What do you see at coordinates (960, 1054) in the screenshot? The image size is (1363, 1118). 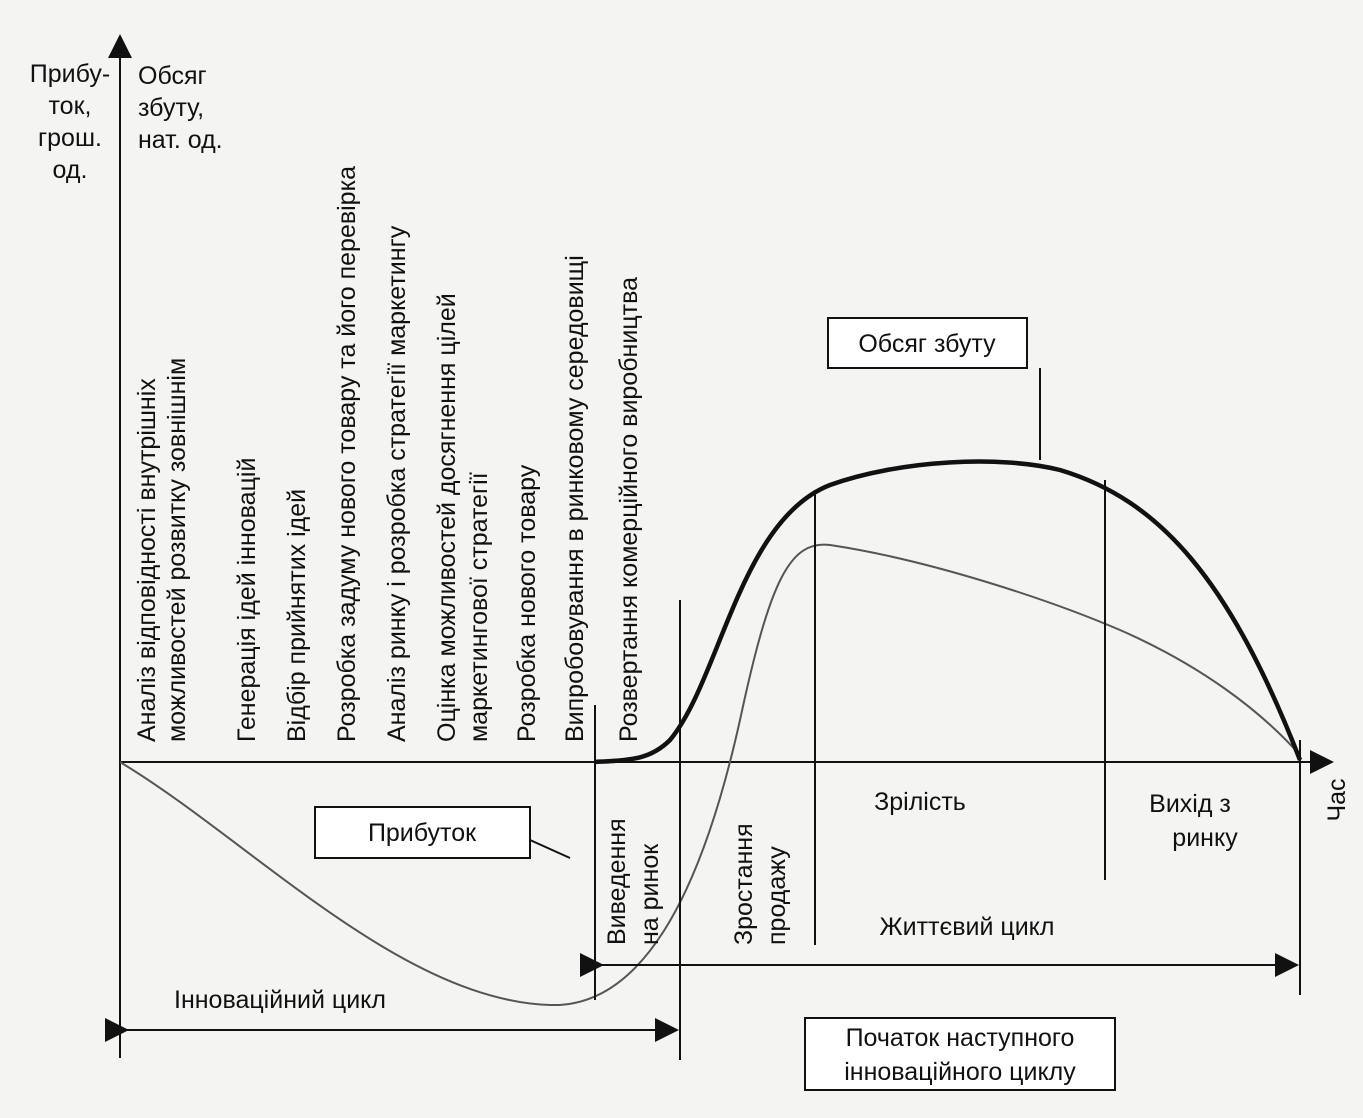 I see `next-cycle-box` at bounding box center [960, 1054].